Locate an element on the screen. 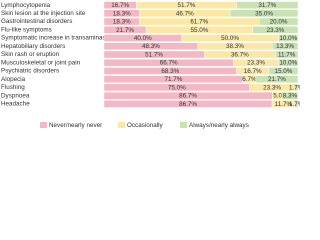  value-label: 48.3% is located at coordinates (151, 46).